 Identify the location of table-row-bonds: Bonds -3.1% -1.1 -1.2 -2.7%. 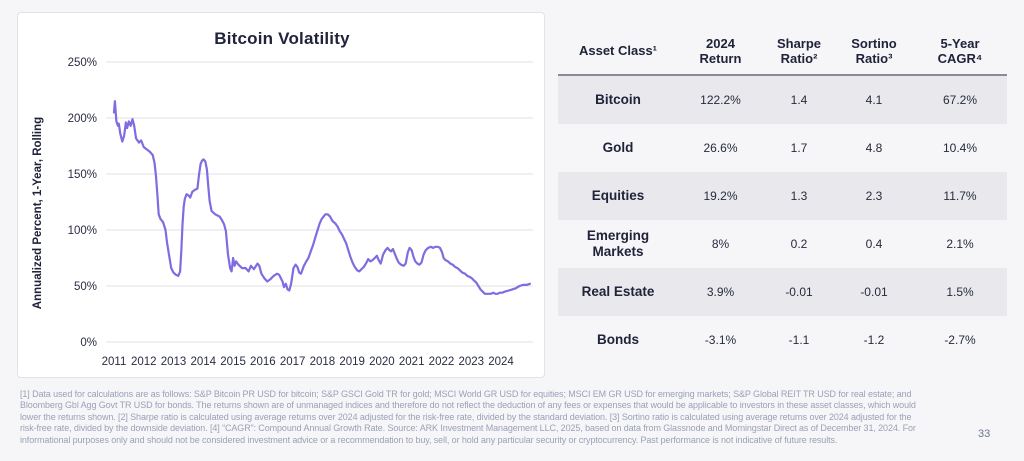
(782, 340).